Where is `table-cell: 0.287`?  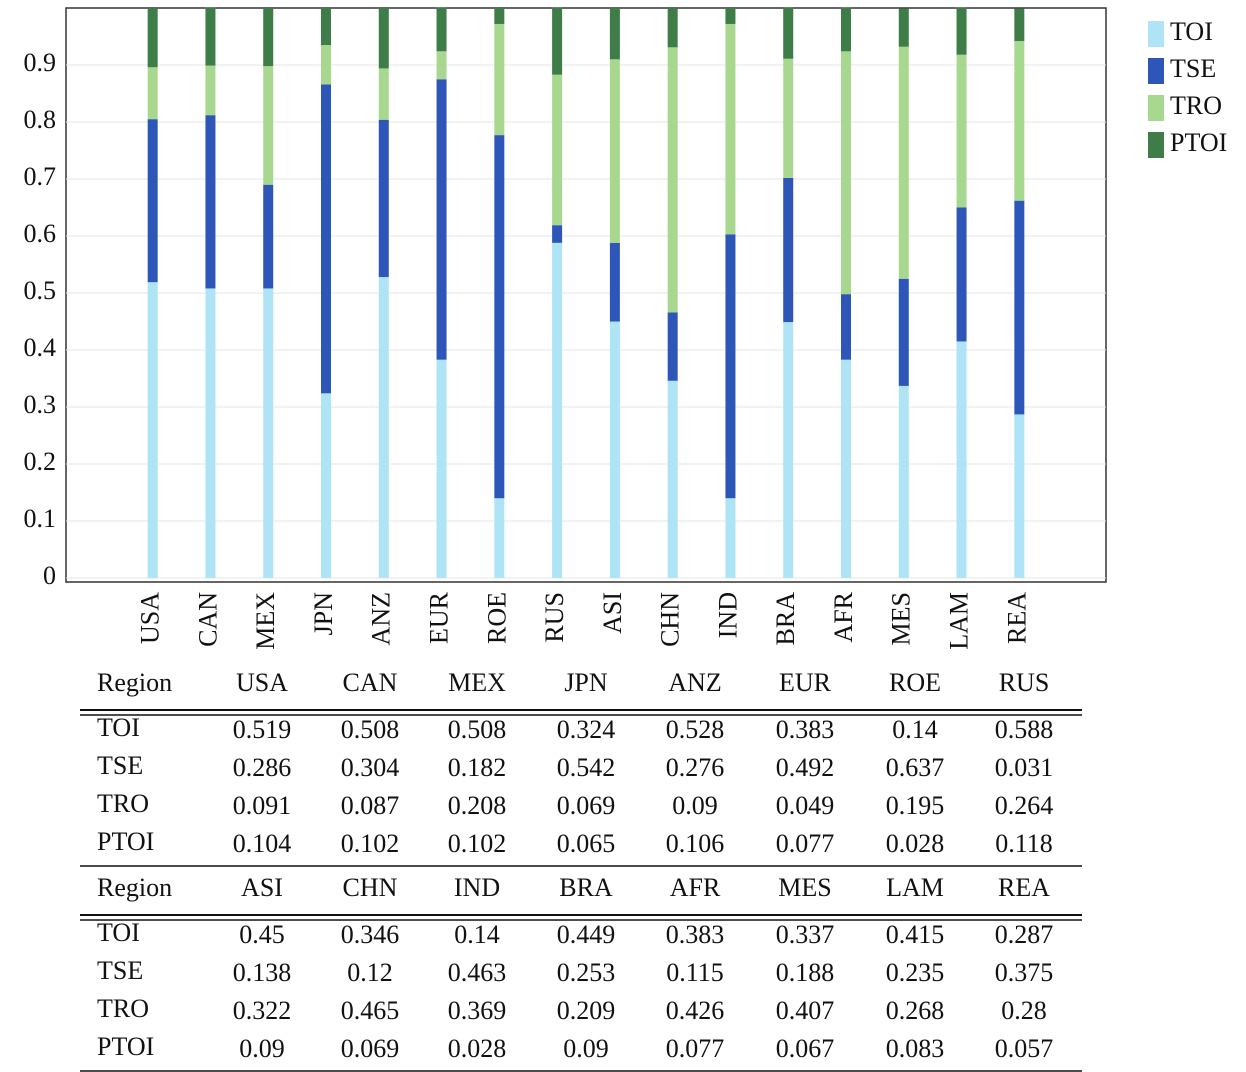
table-cell: 0.287 is located at coordinates (1024, 934).